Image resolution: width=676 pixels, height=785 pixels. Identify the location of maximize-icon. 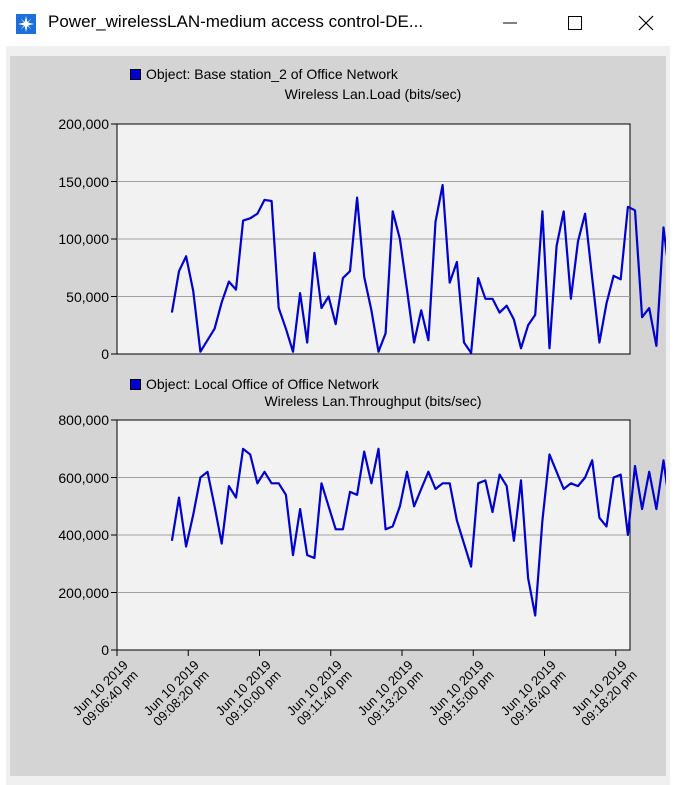
(575, 23).